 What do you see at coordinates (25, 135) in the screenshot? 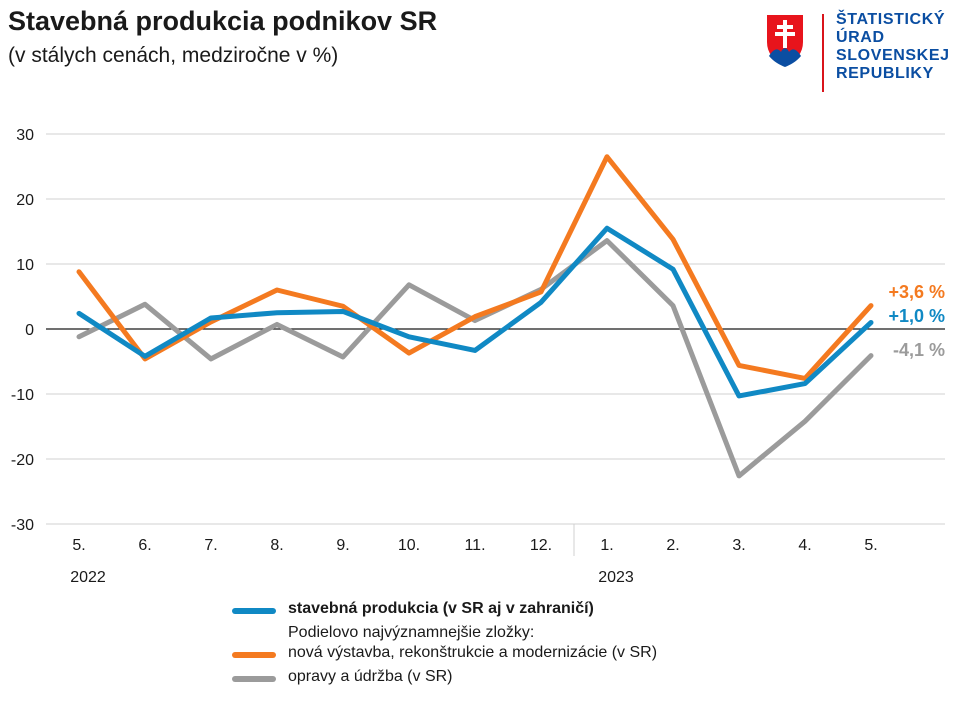
I see `y-tick-label: 30` at bounding box center [25, 135].